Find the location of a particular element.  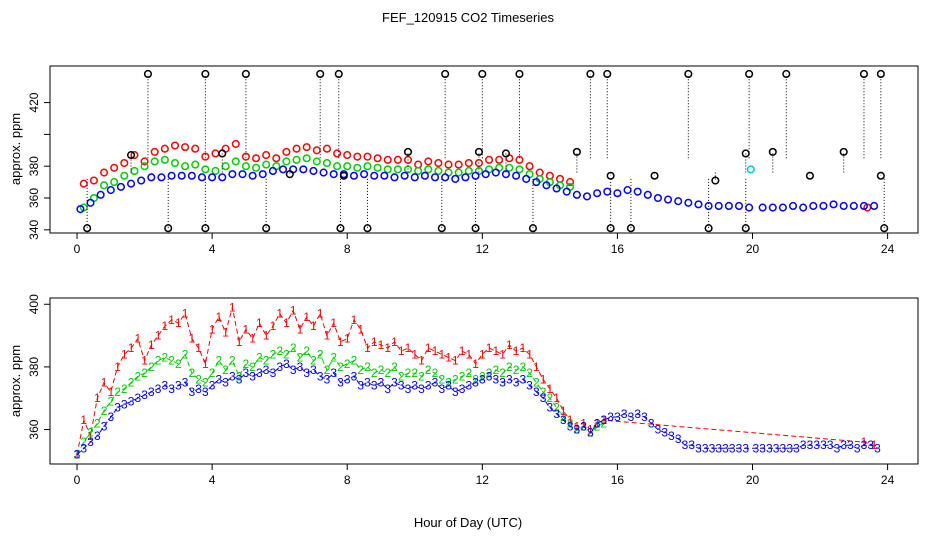

bottom-x-tick-label: 16 is located at coordinates (618, 480).